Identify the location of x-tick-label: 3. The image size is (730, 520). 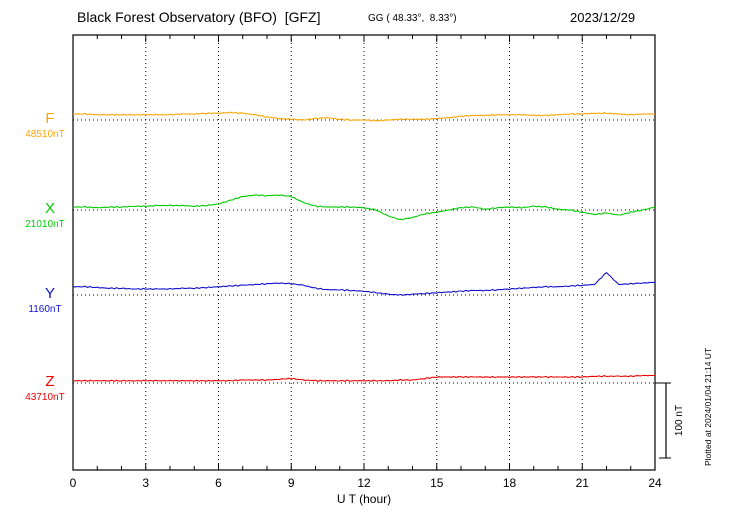
(145, 483).